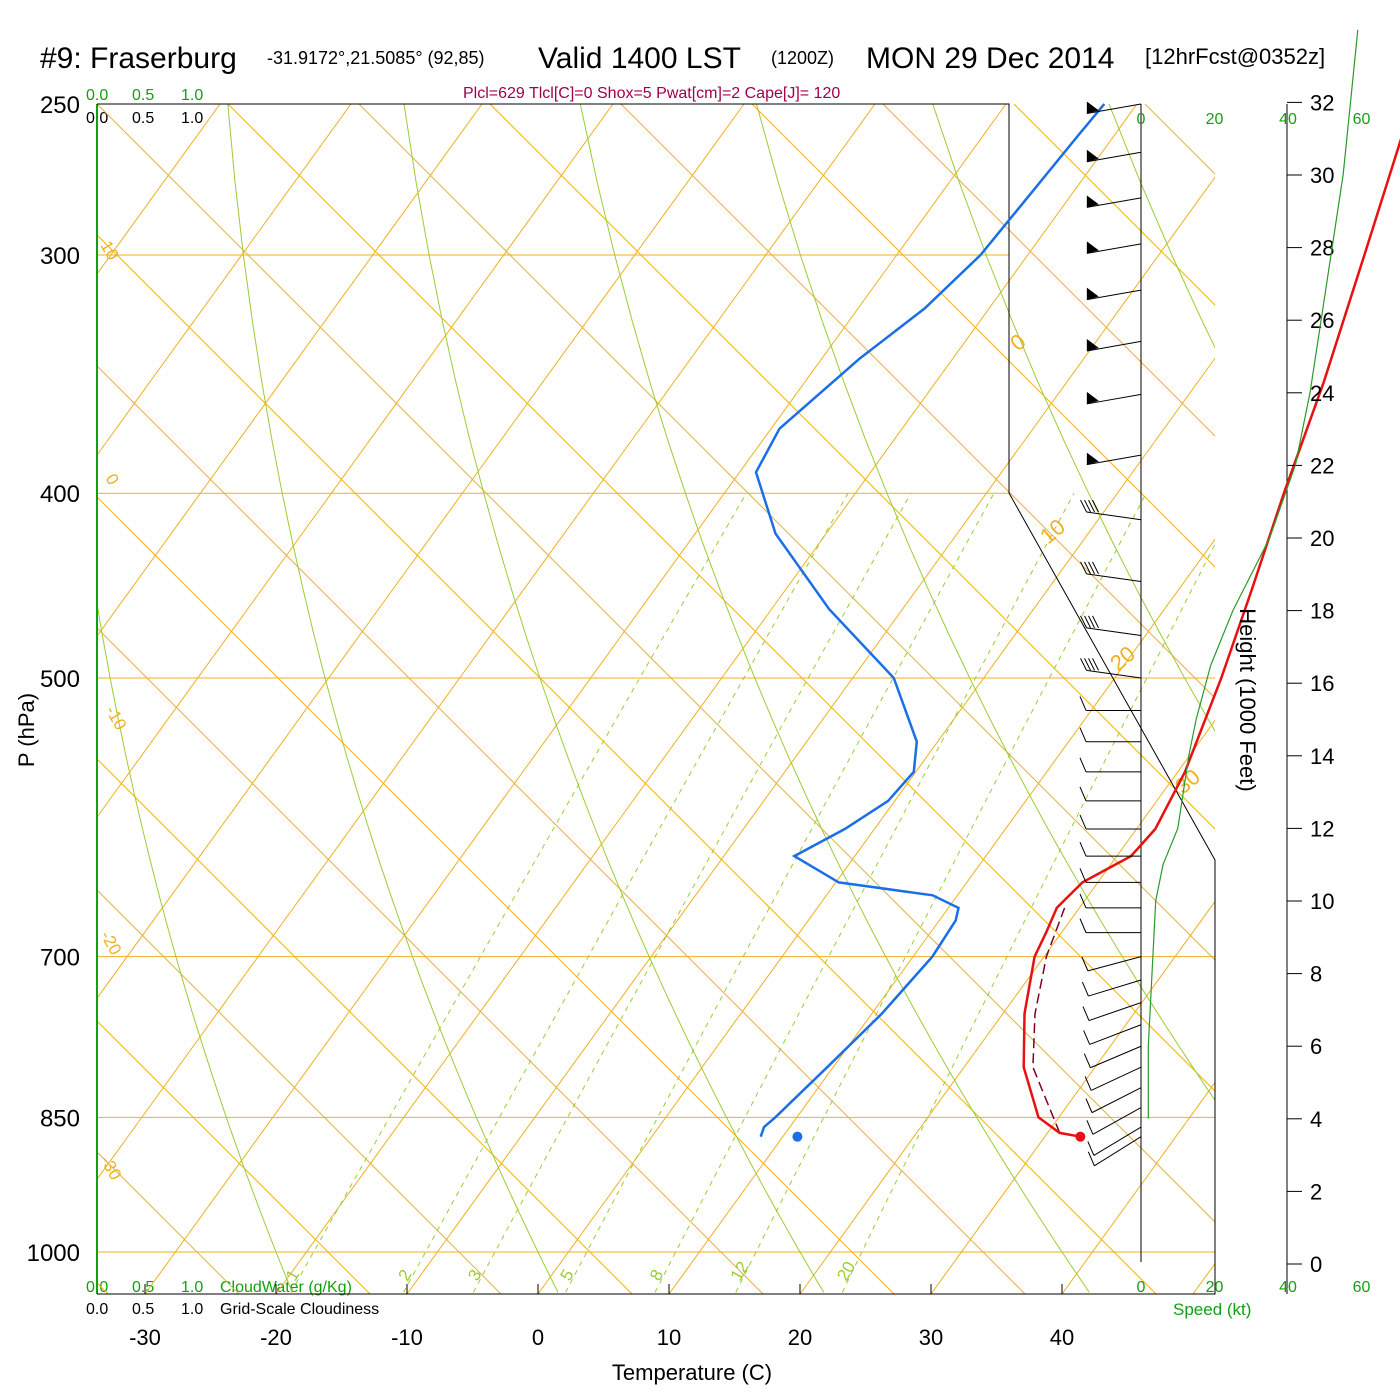  What do you see at coordinates (192, 118) in the screenshot?
I see `cloudiness-top-1: 1.0` at bounding box center [192, 118].